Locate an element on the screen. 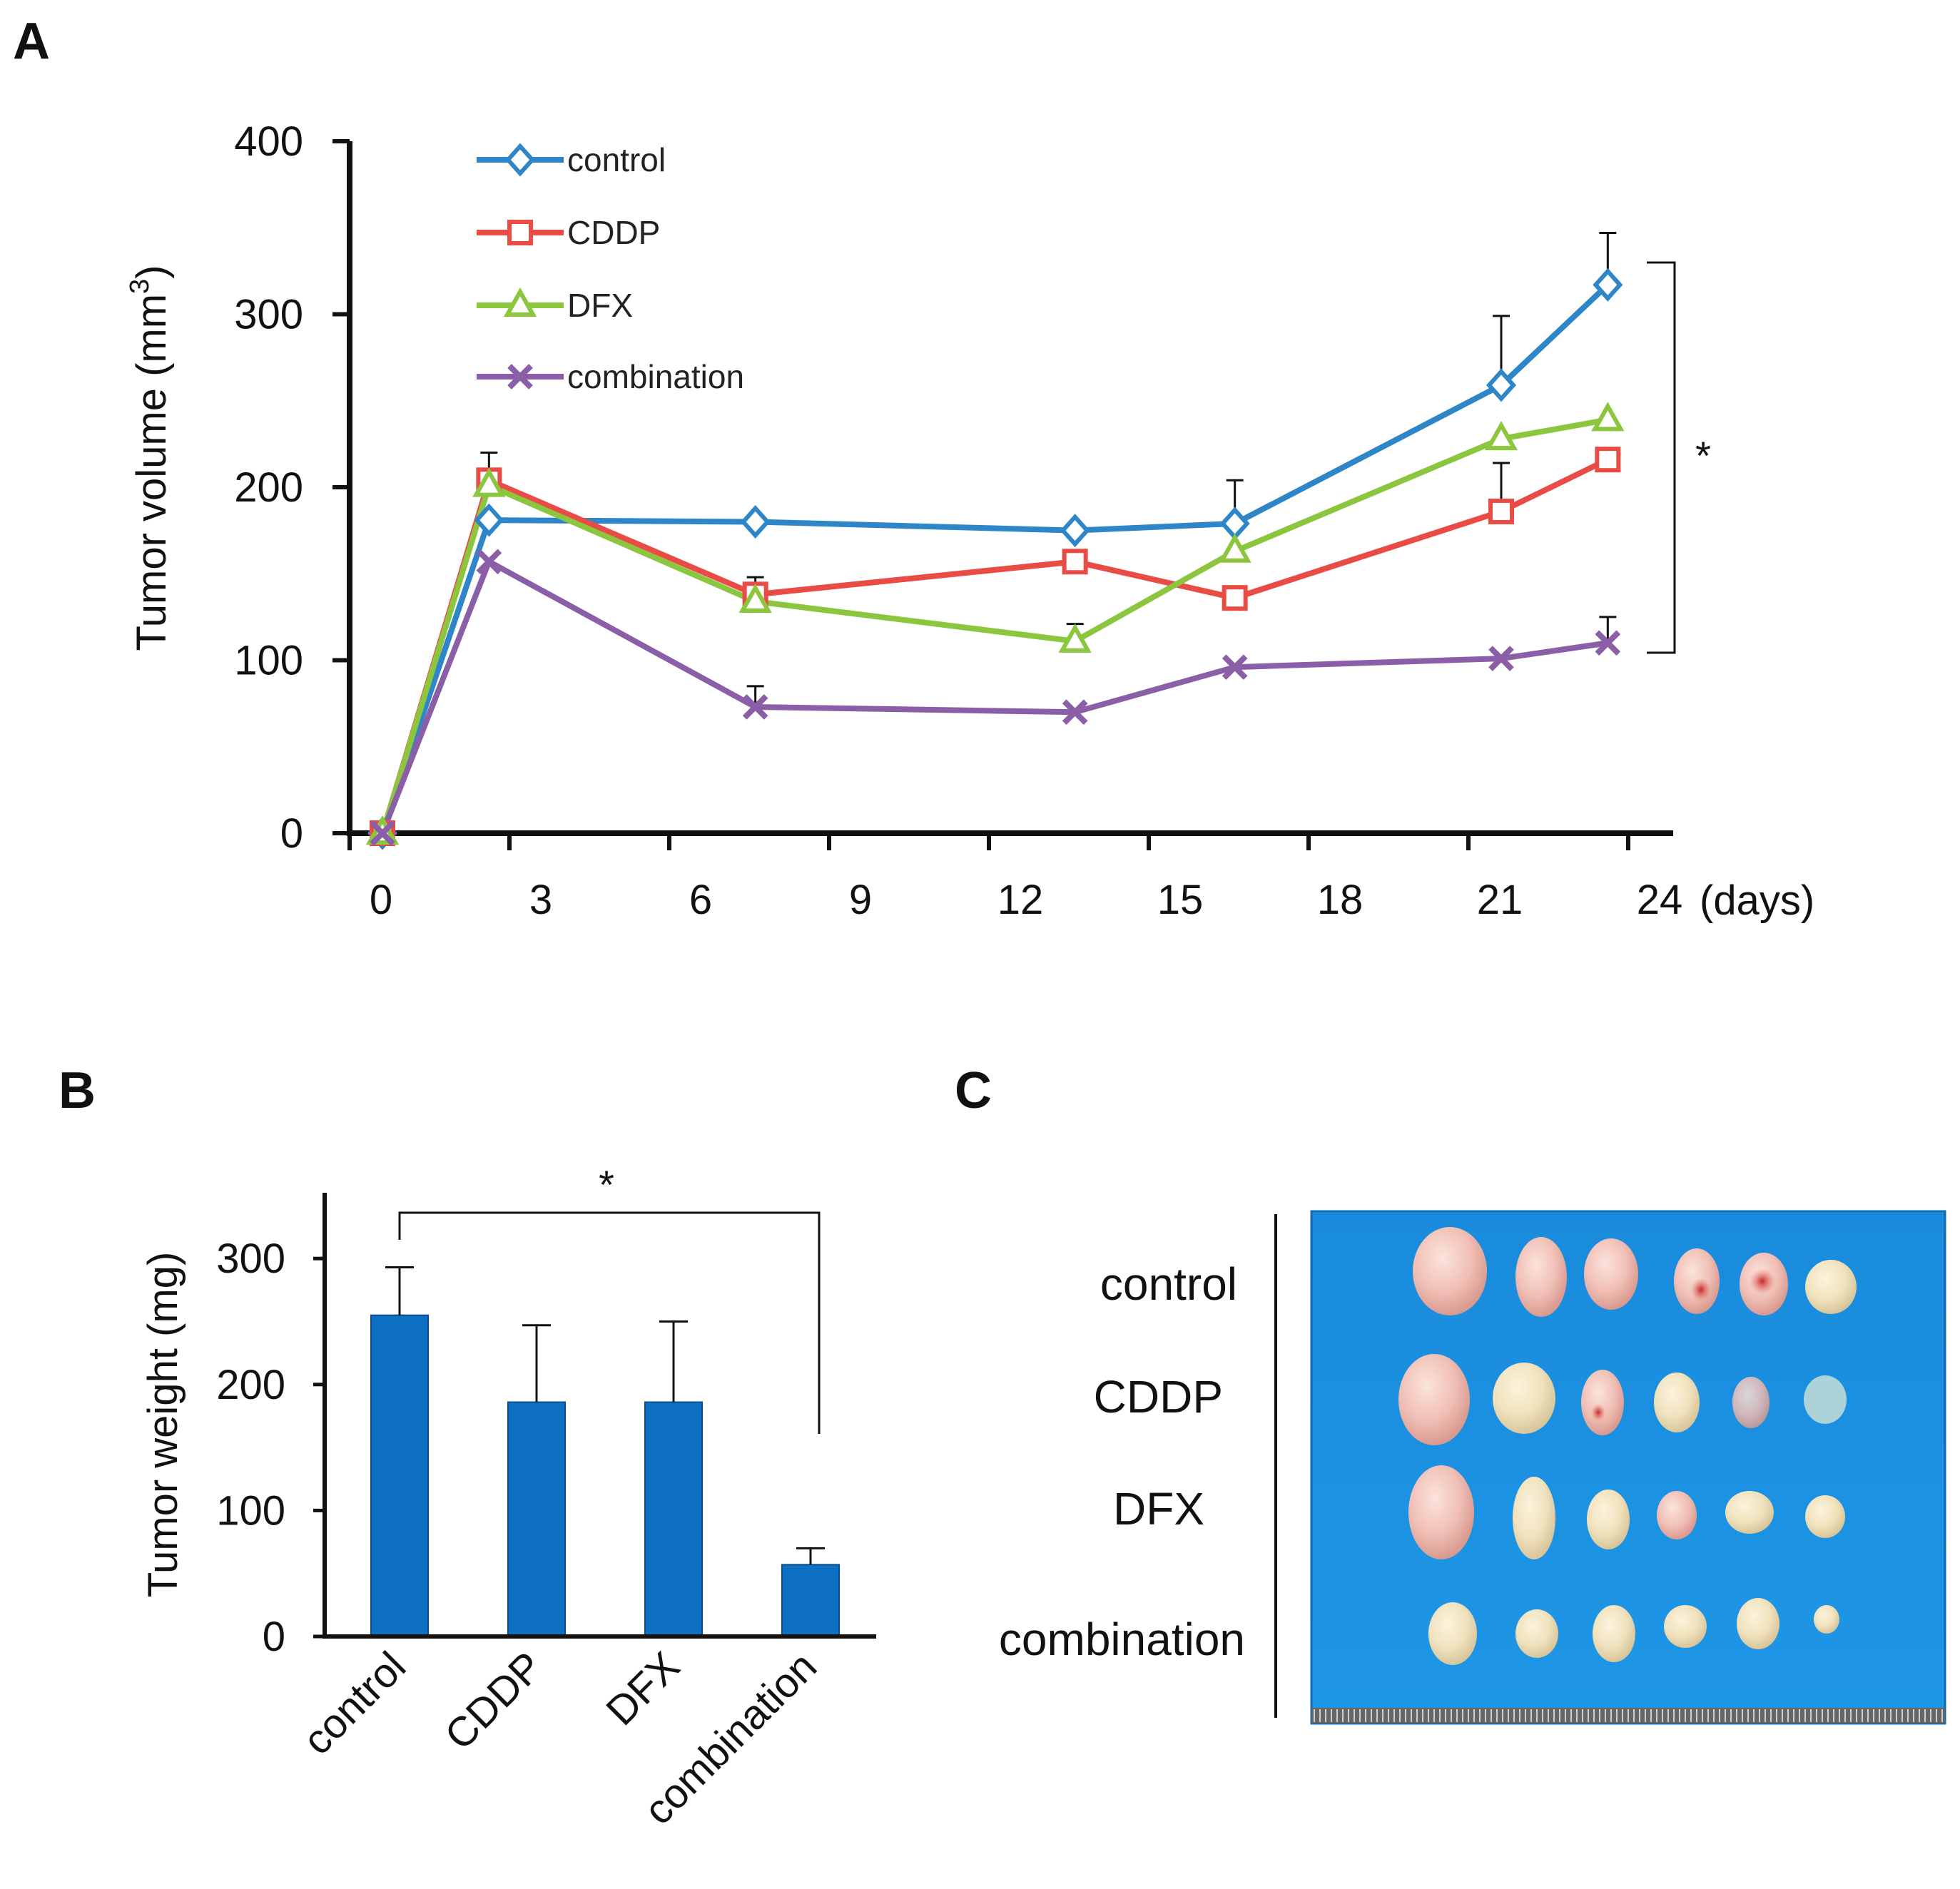 Image resolution: width=1960 pixels, height=1889 pixels. volume-x-tick-label: 6 is located at coordinates (700, 900).